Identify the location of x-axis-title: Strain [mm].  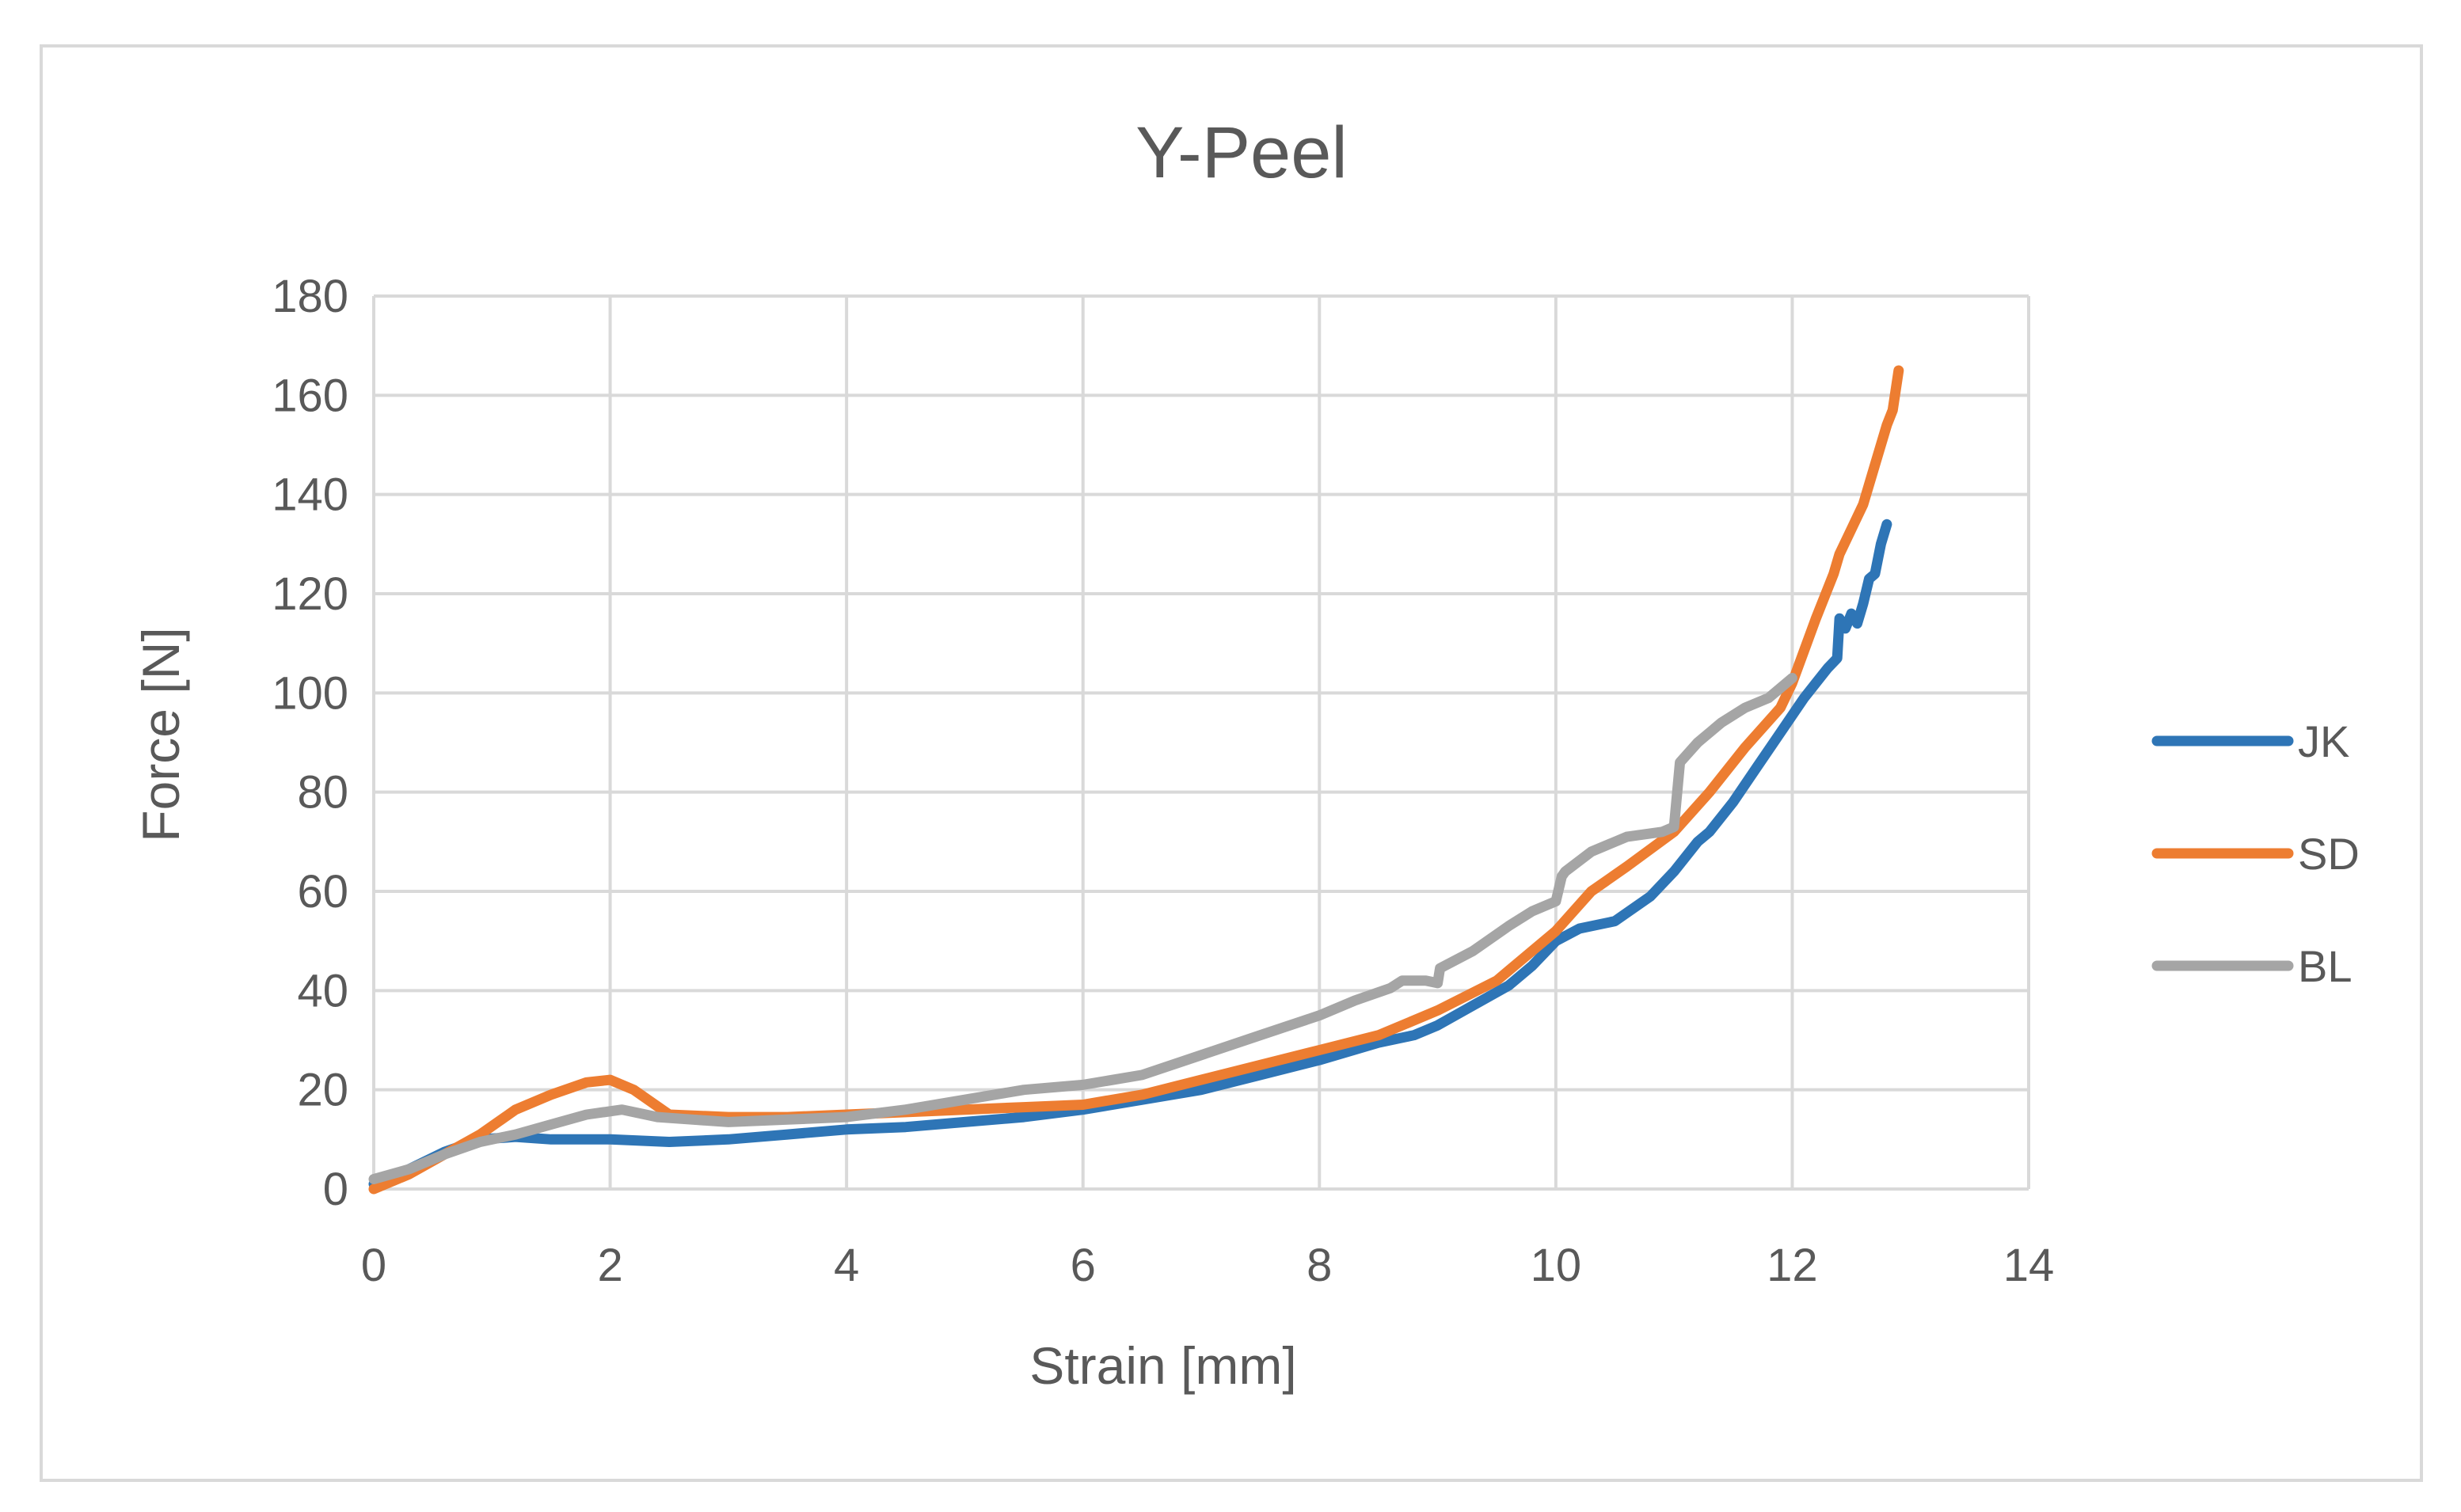
(1162, 1365).